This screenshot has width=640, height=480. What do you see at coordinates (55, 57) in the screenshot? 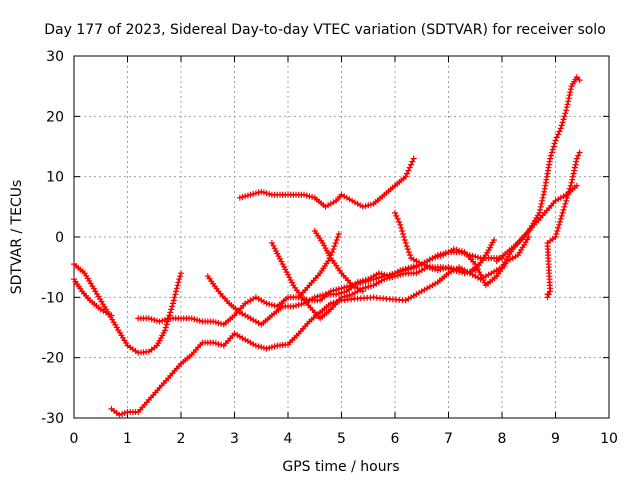
I see `y-tick-label: 30` at bounding box center [55, 57].